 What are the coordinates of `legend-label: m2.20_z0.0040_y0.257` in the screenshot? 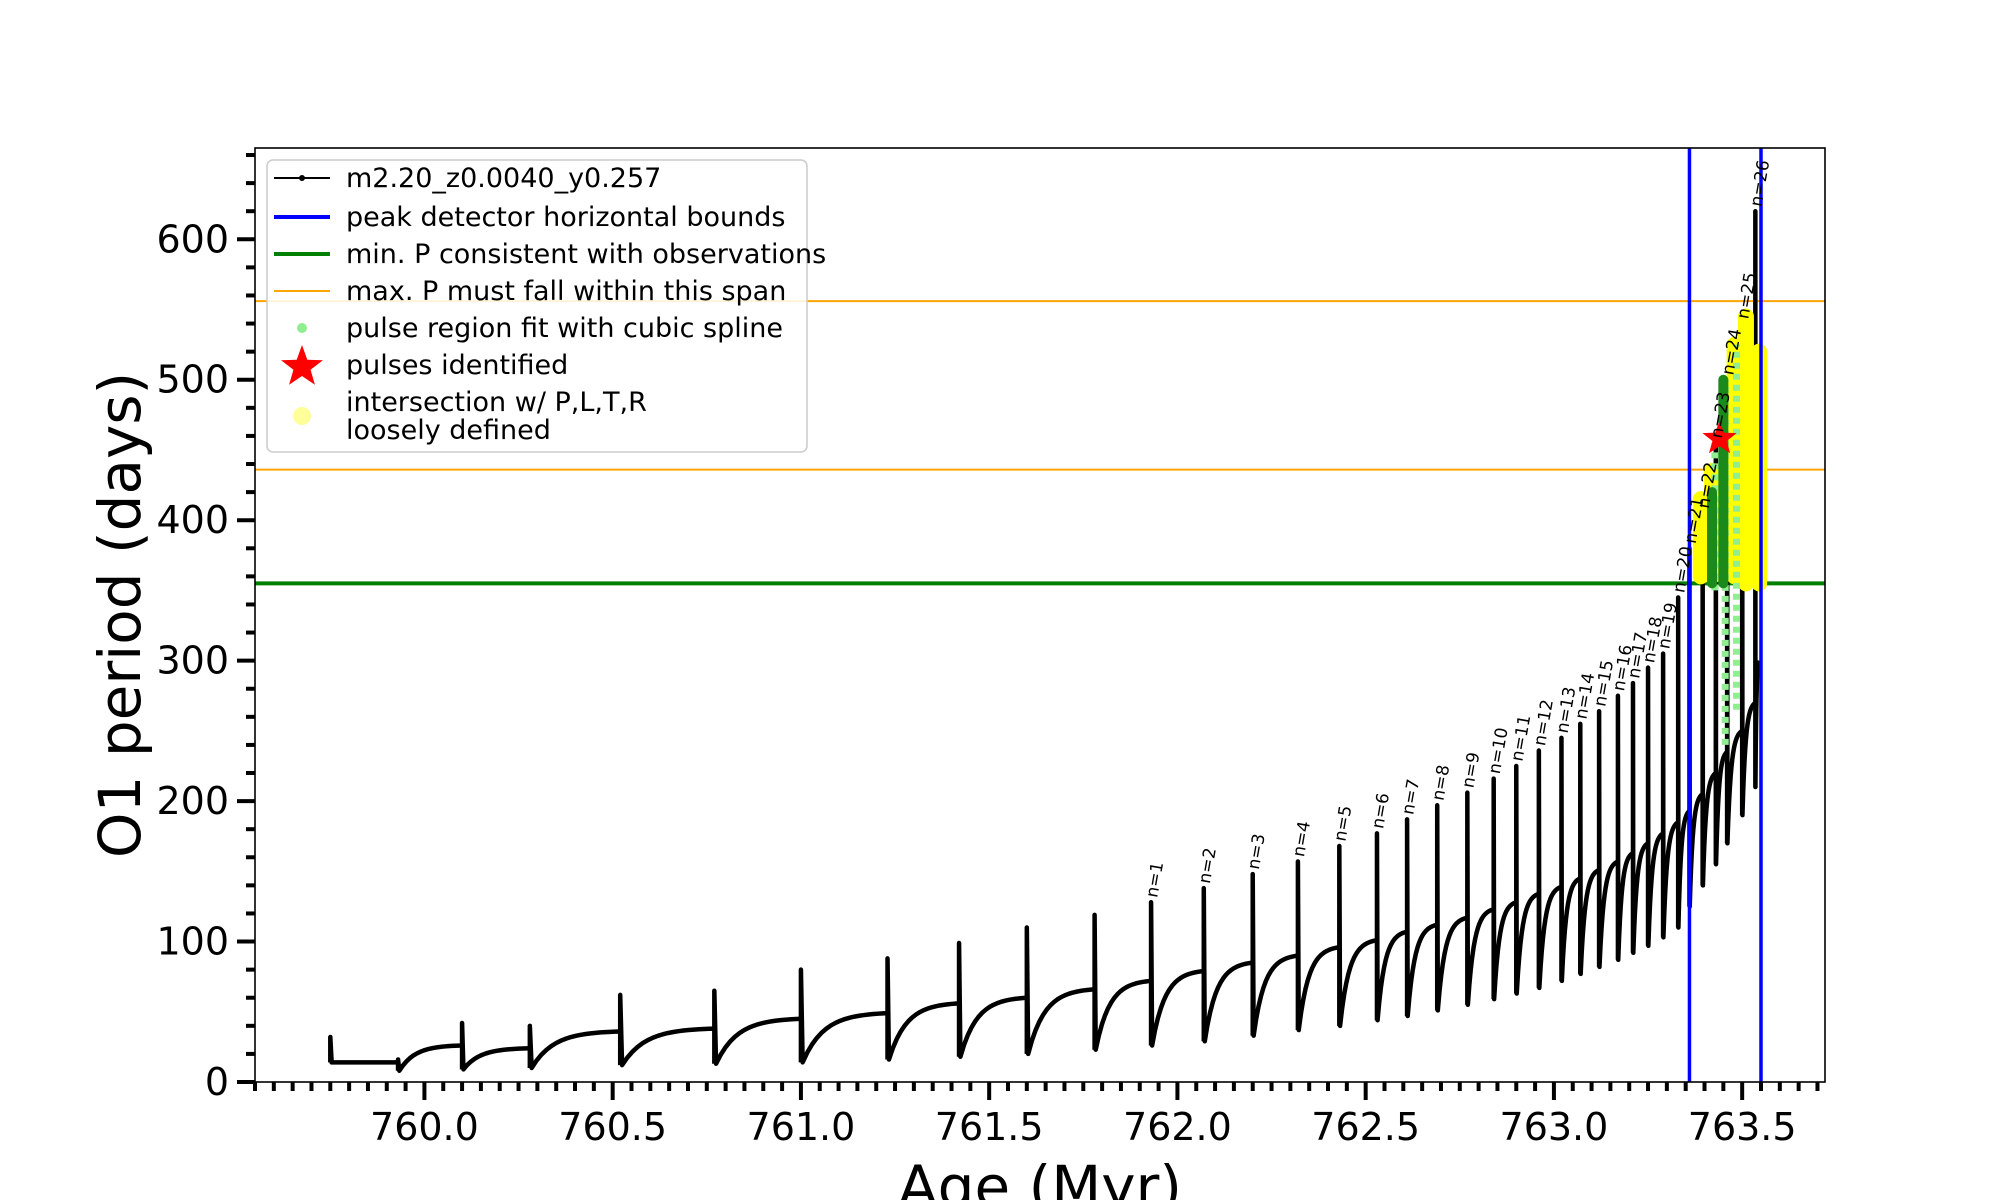 It's located at (503, 178).